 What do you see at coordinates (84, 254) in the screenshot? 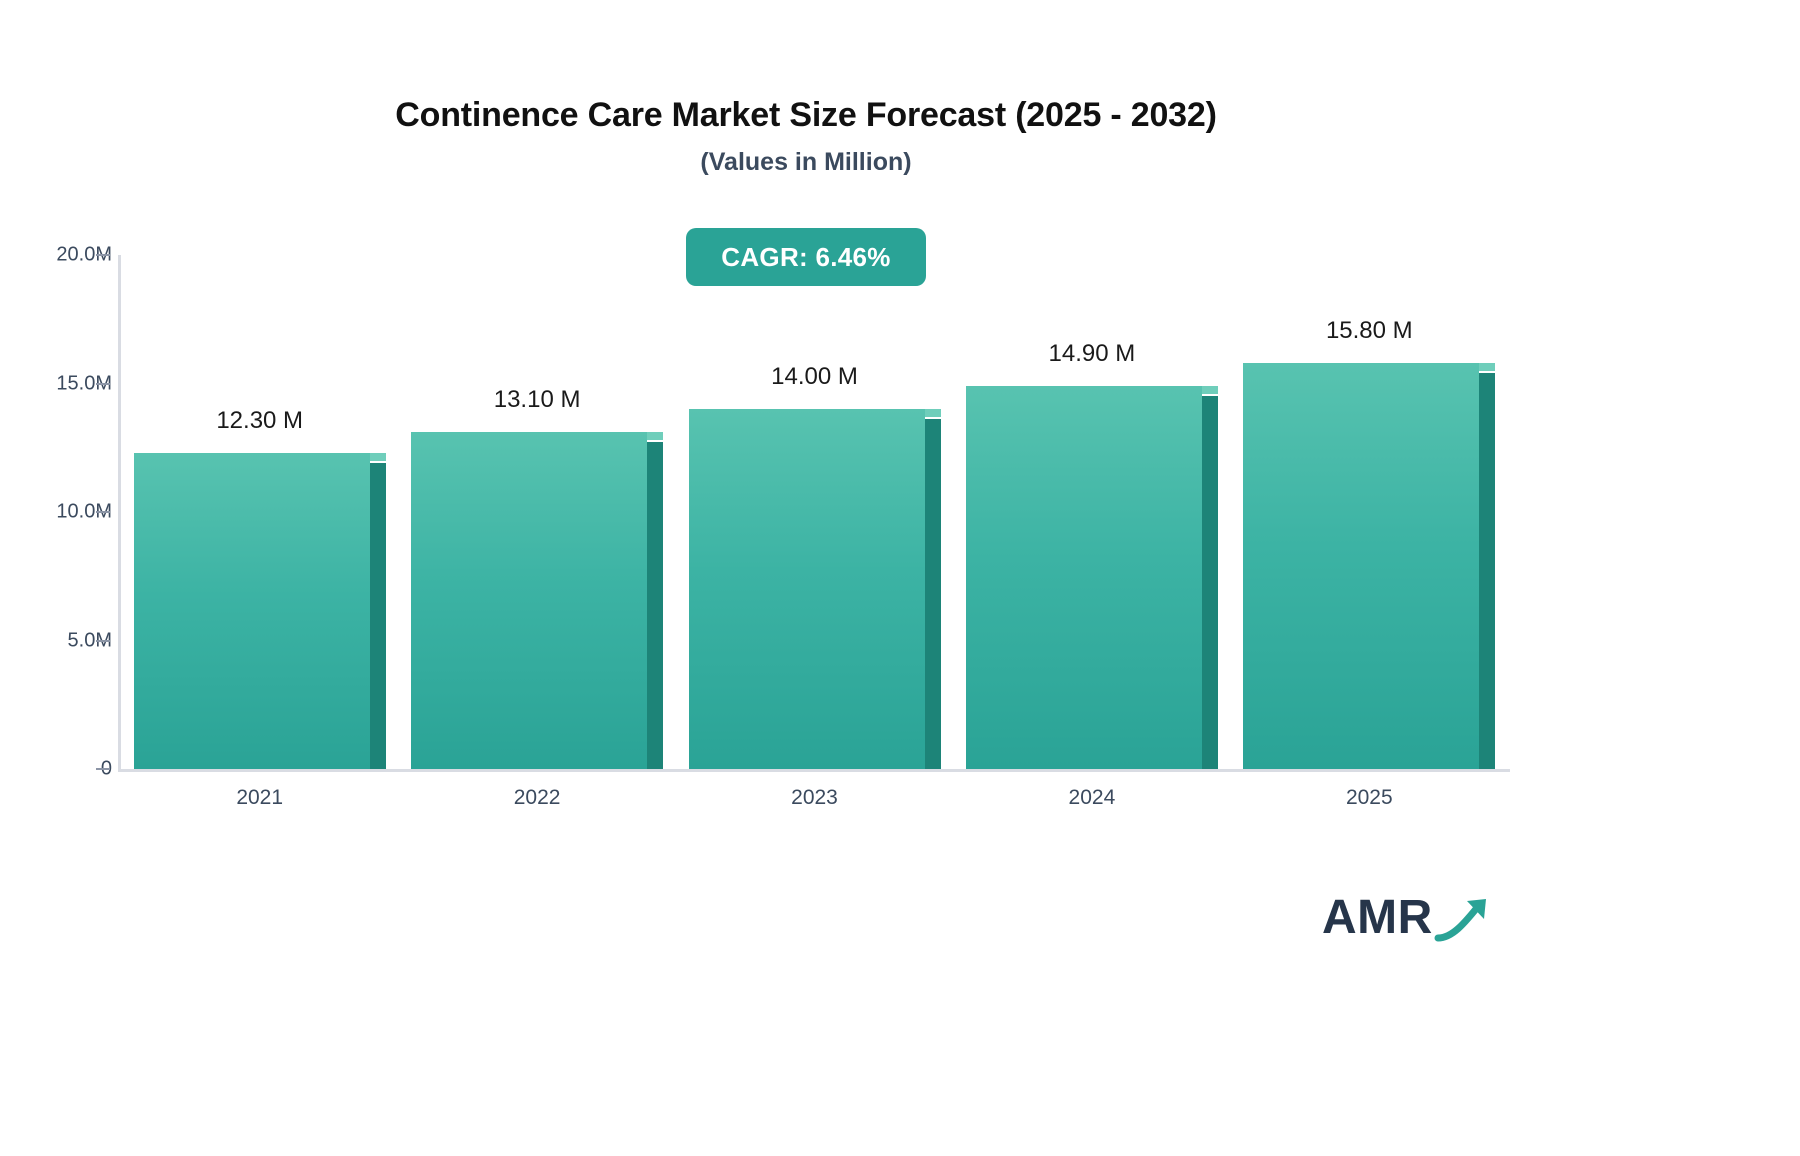
I see `y-axis-tick-label: 20.0M` at bounding box center [84, 254].